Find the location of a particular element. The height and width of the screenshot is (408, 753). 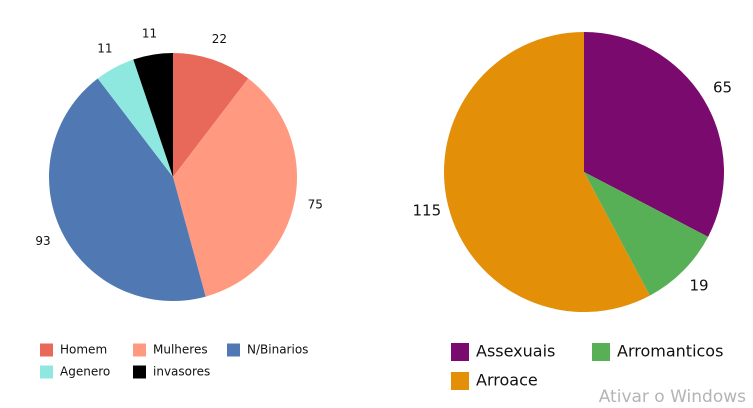

legend-label: Homem is located at coordinates (83, 350).